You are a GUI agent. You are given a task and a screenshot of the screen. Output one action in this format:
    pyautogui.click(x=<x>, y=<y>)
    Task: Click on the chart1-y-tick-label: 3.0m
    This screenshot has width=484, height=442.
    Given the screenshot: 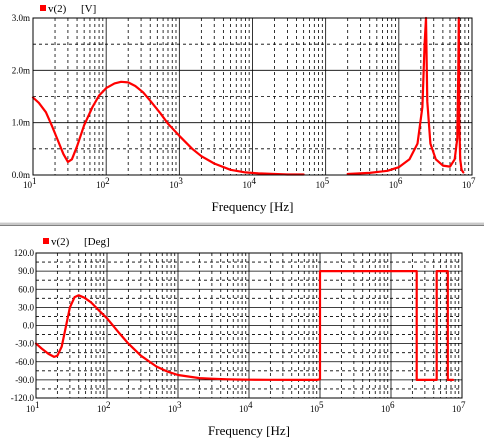 What is the action you would take?
    pyautogui.click(x=21, y=18)
    